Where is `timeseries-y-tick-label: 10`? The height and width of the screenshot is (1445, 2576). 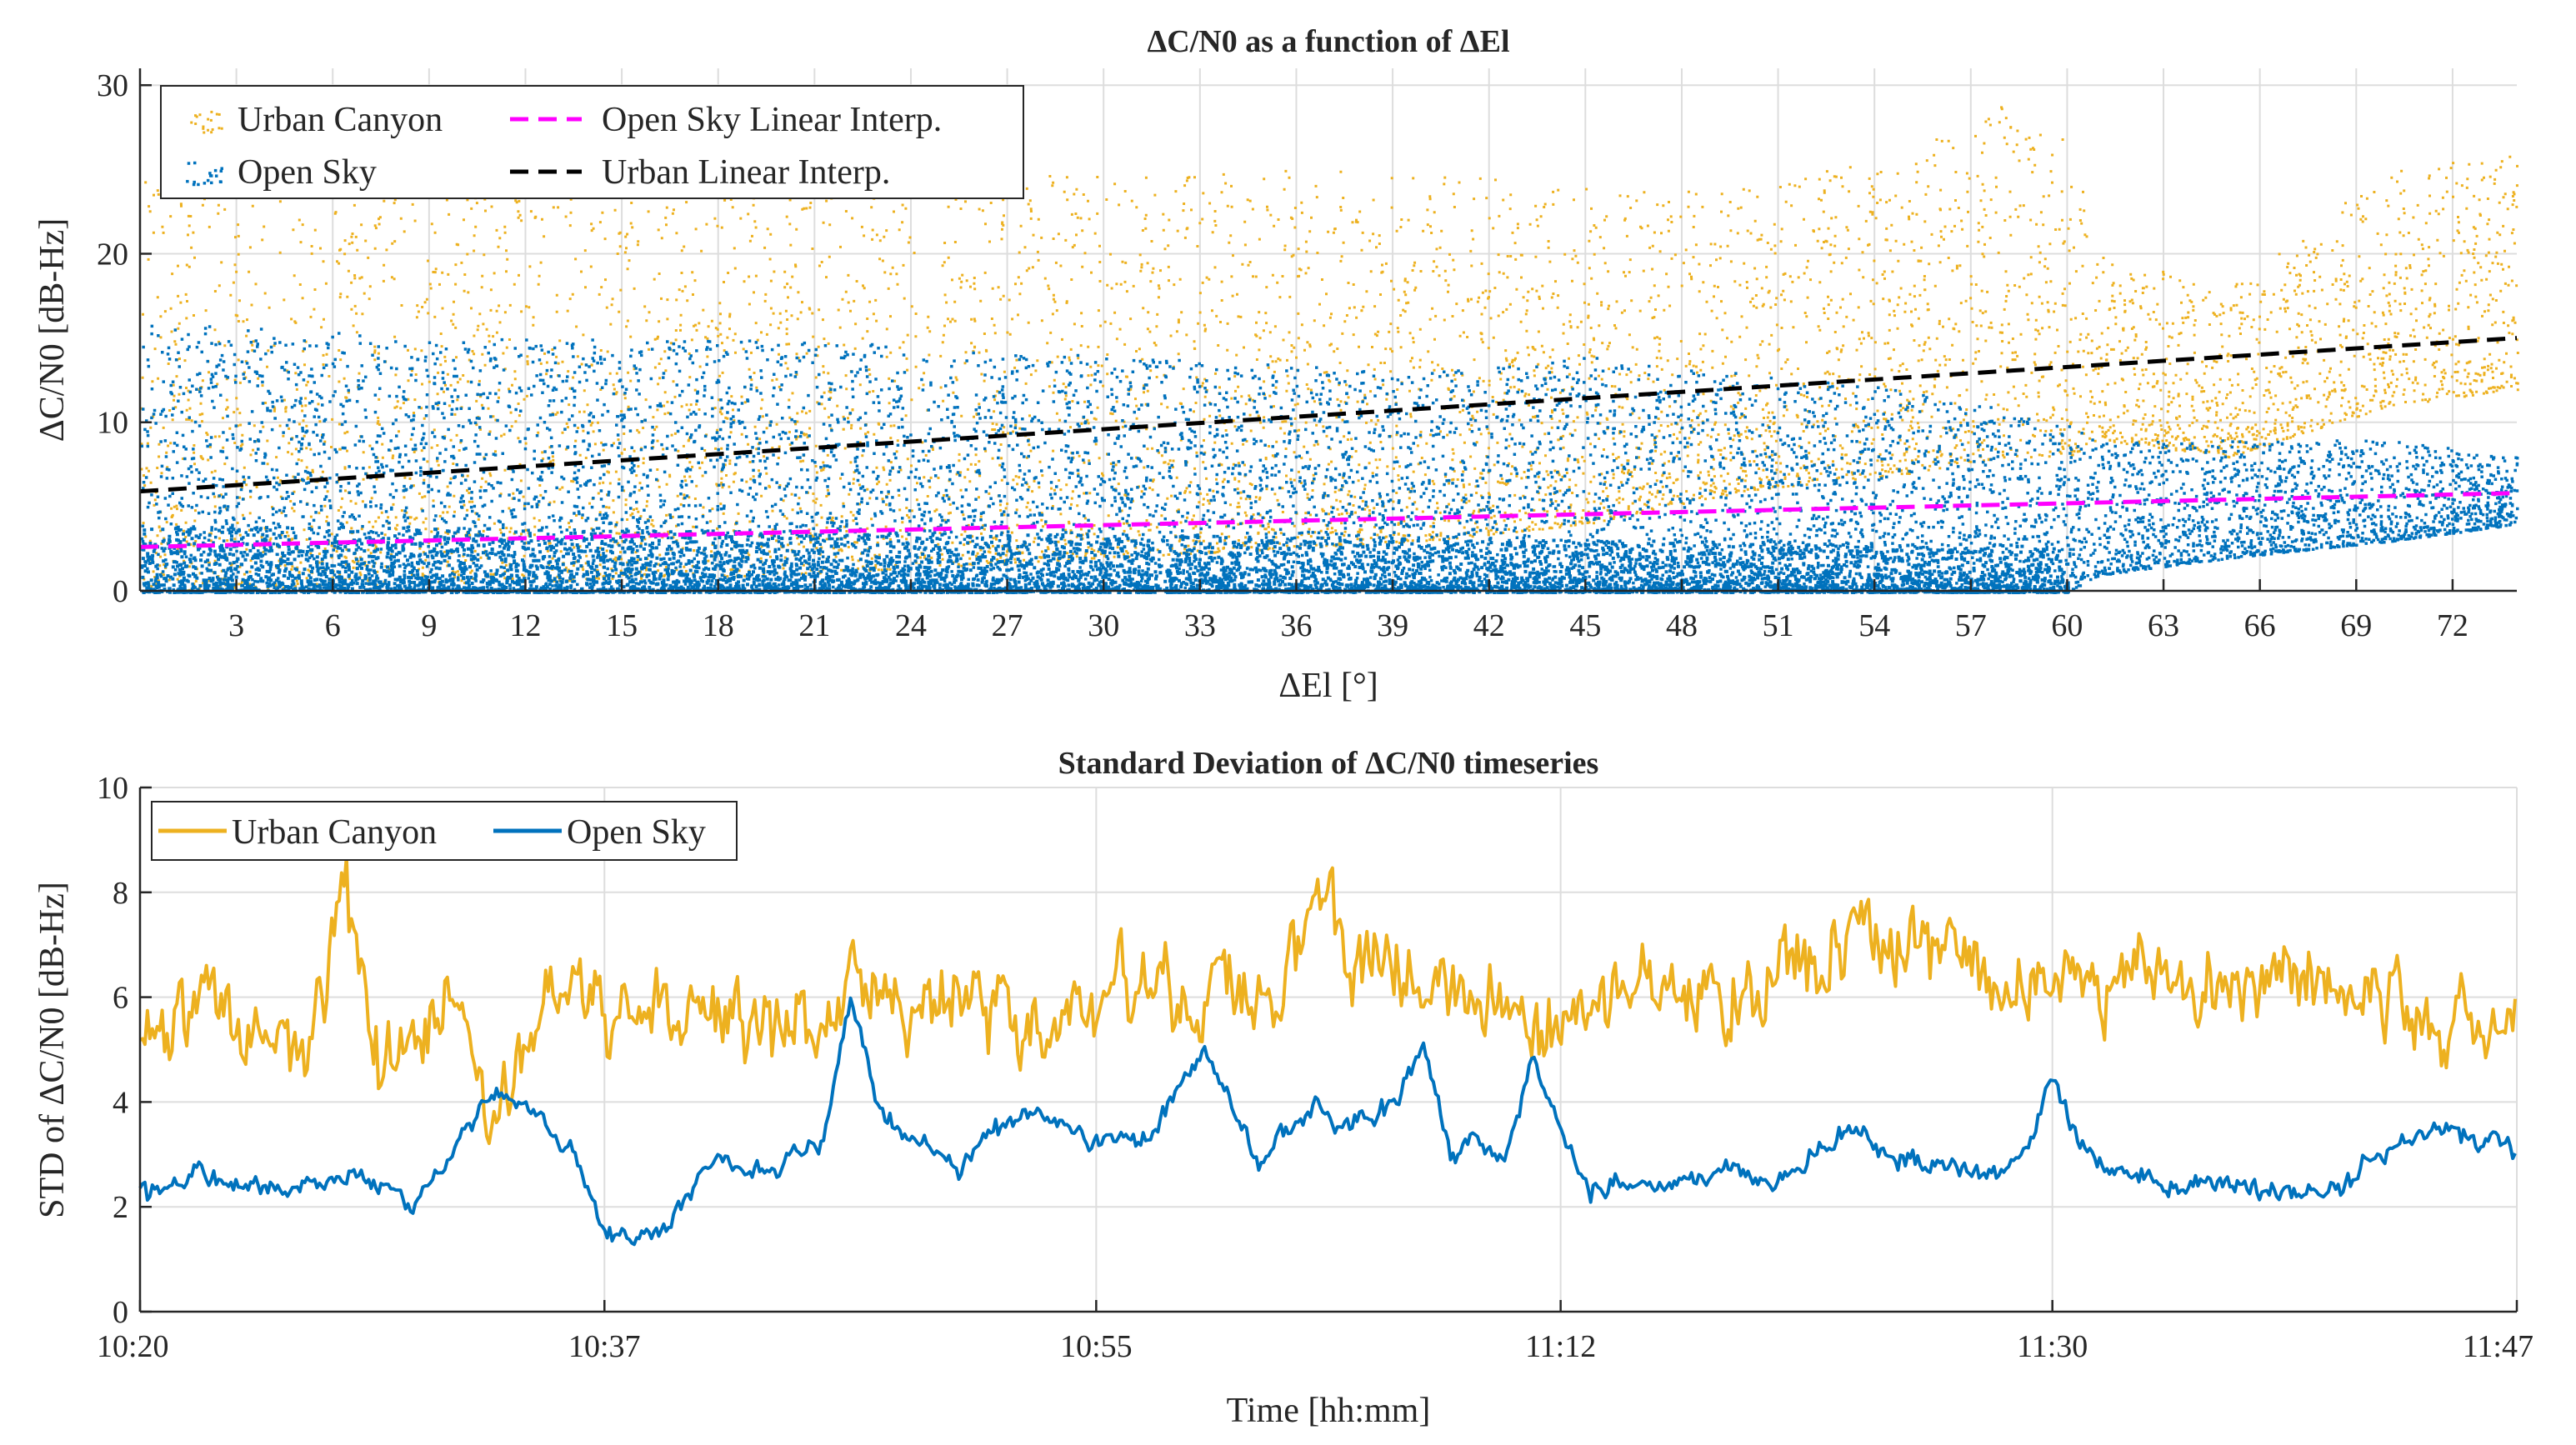 timeseries-y-tick-label: 10 is located at coordinates (112, 788).